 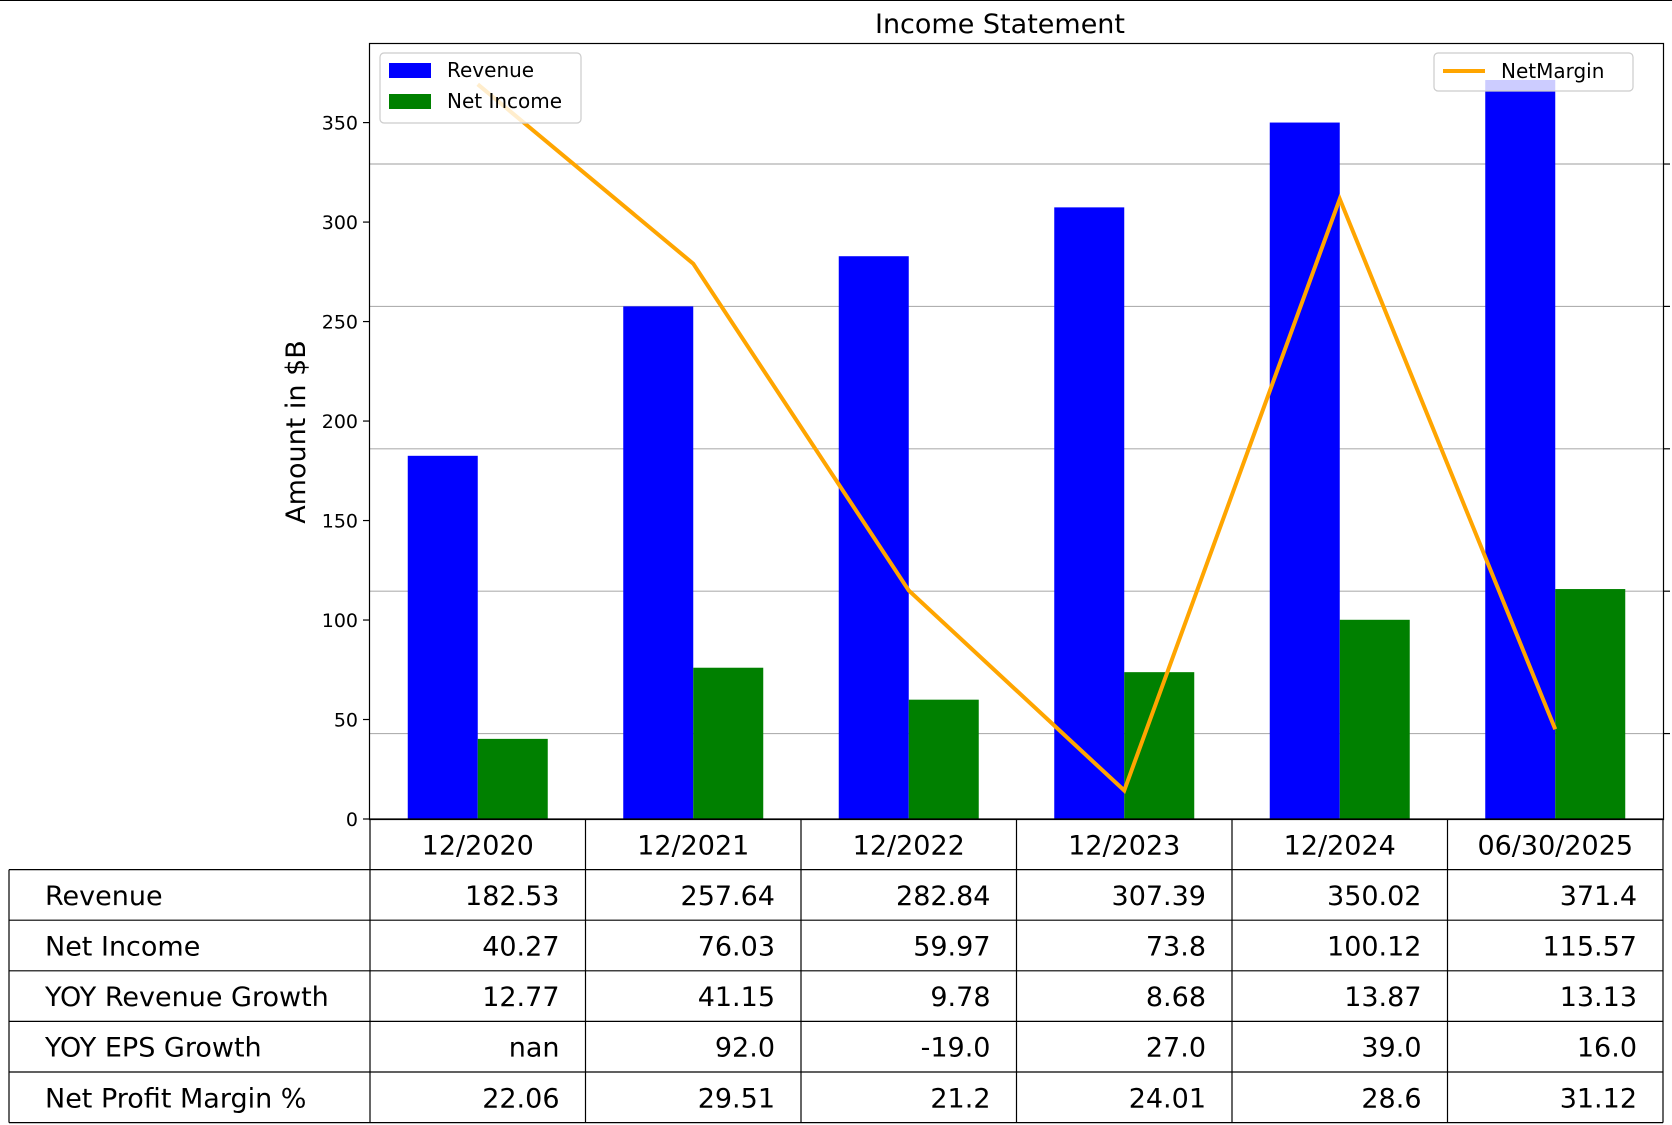 What do you see at coordinates (960, 1098) in the screenshot?
I see `table-cell: 21.2` at bounding box center [960, 1098].